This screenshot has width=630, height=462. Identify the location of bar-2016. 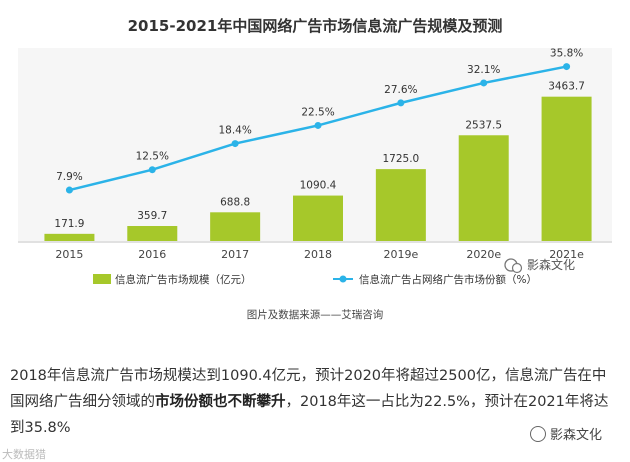
(152, 233).